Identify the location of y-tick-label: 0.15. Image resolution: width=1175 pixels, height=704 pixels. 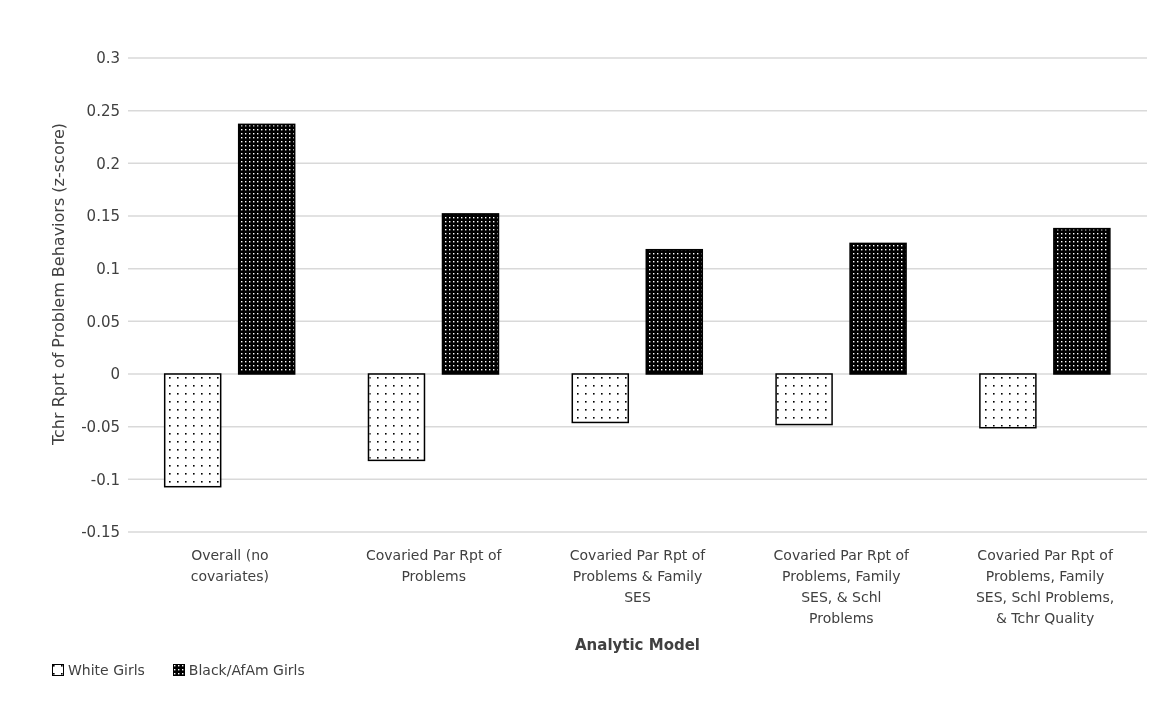
(103, 216).